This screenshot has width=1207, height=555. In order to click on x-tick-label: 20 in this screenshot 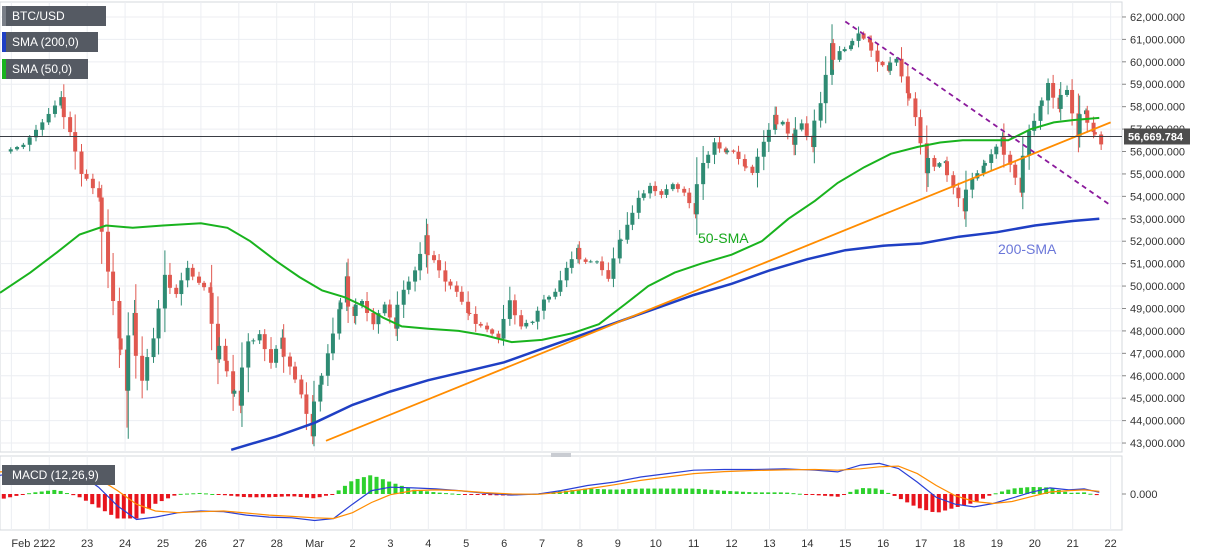, I will do `click(1035, 544)`.